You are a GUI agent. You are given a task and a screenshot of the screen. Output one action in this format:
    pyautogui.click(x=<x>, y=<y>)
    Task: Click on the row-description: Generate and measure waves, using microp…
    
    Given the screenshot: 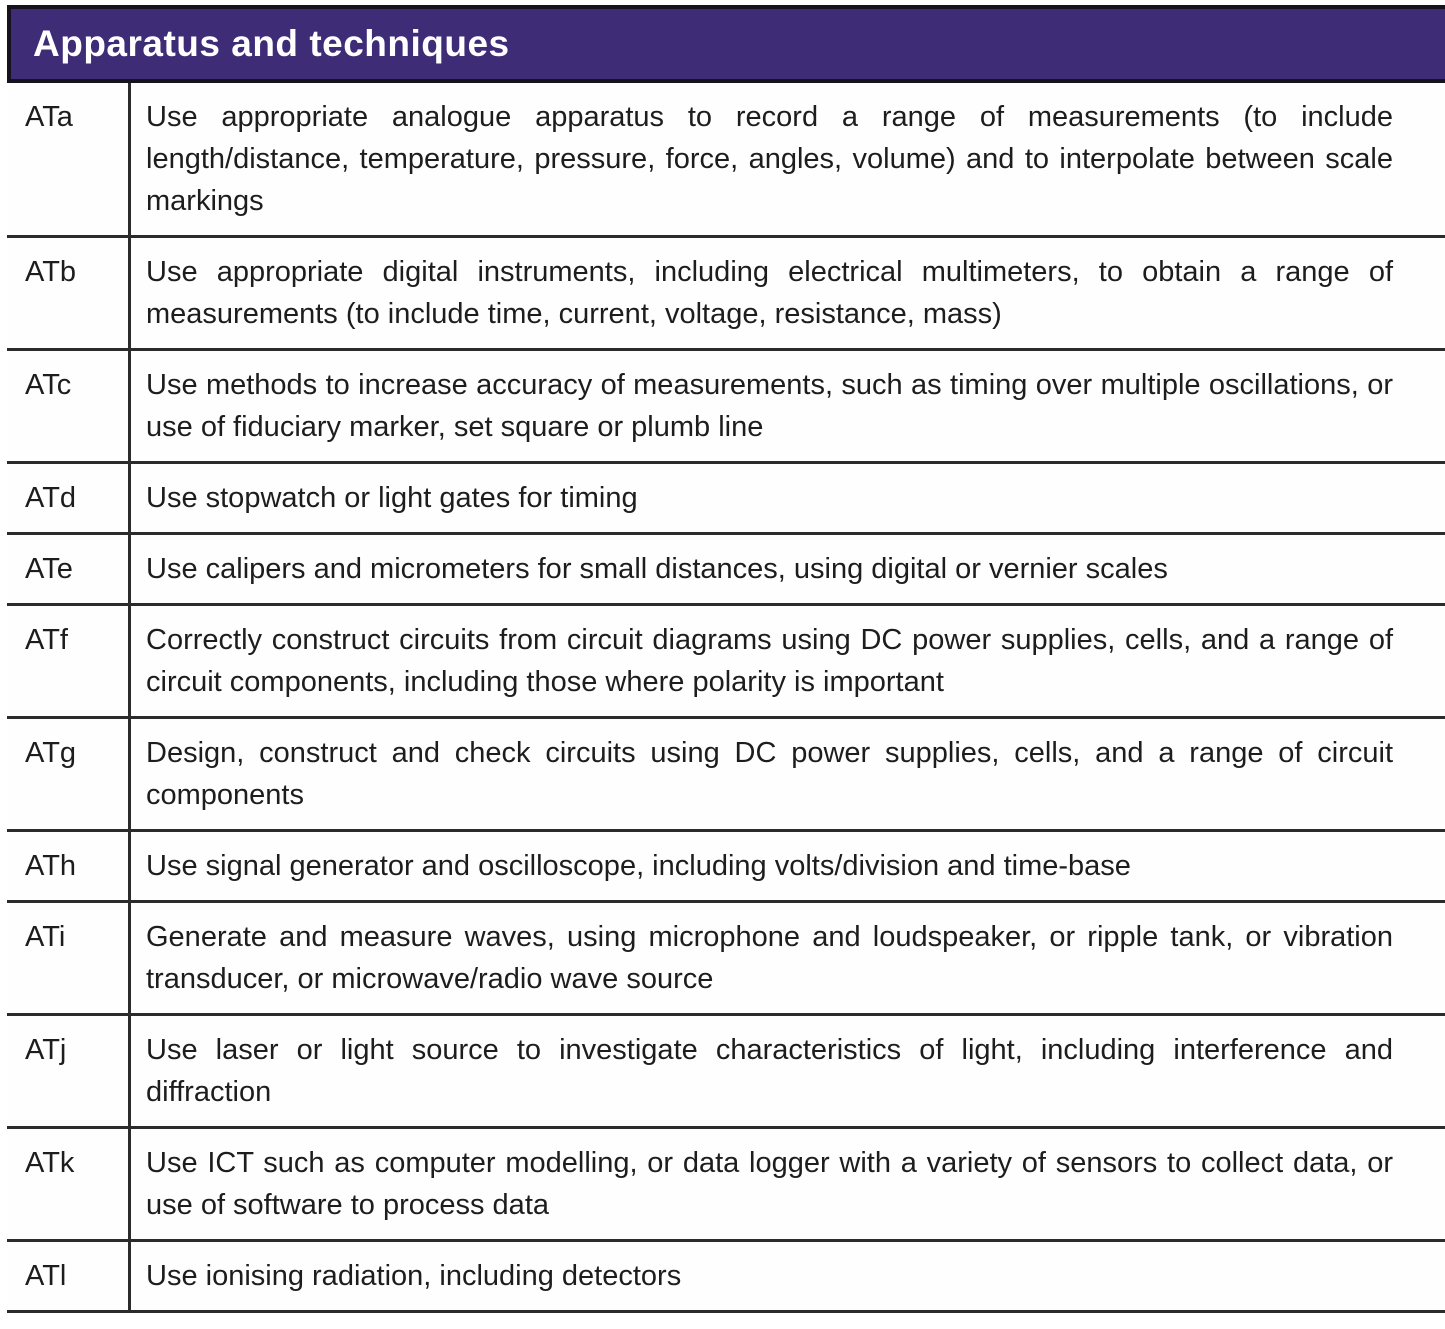 What is the action you would take?
    pyautogui.click(x=769, y=958)
    